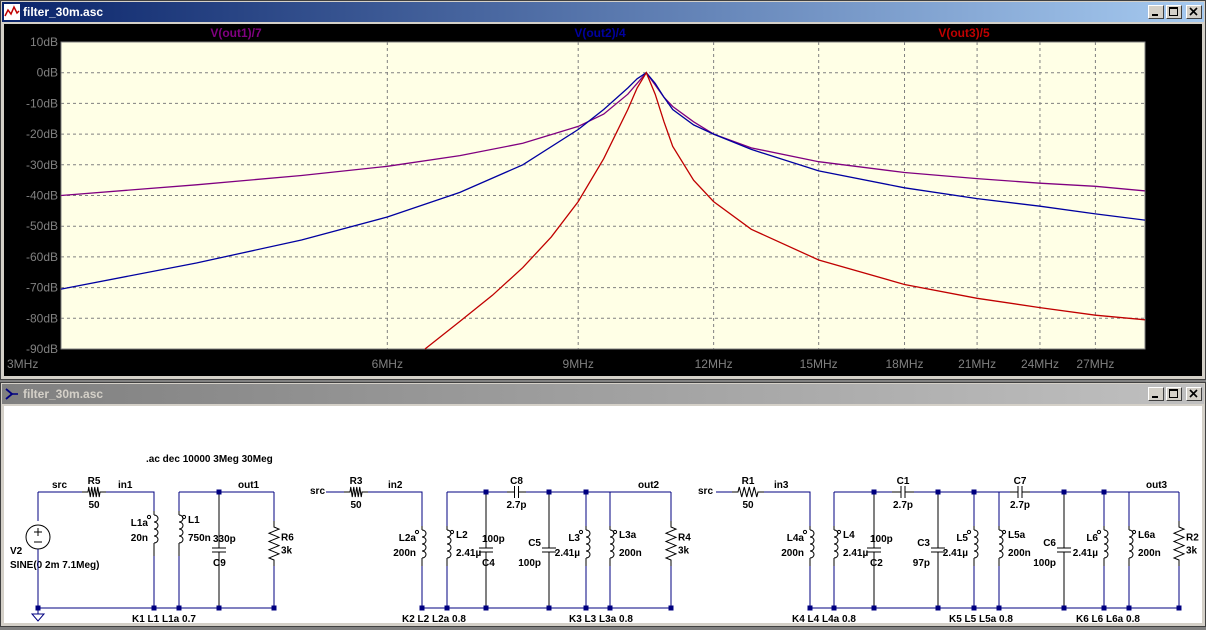 This screenshot has height=630, width=1206. I want to click on resistor-r2, so click(1179, 543).